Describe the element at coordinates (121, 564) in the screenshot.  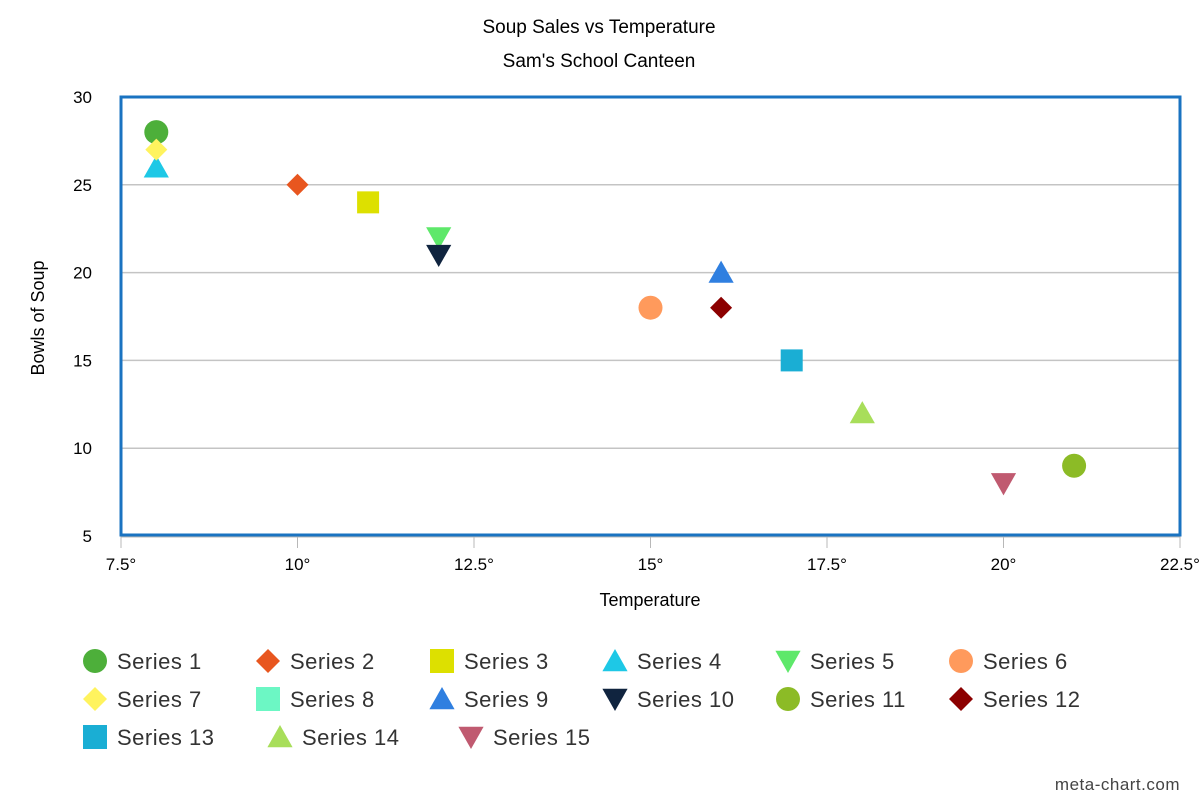
I see `x-tick-label: 7.5°` at that location.